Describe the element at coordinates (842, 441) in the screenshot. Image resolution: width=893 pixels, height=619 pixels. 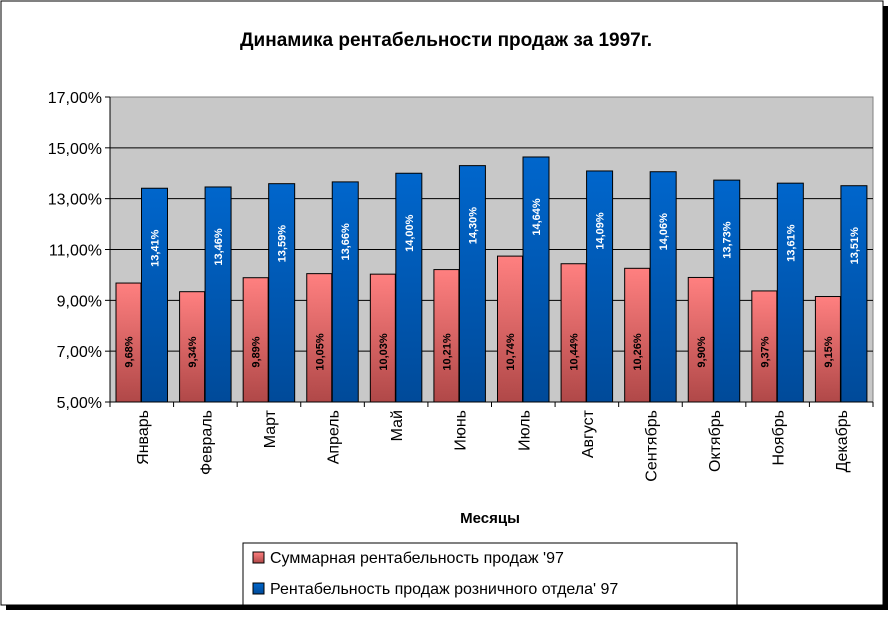
I see `x-tick-label: Декабрь` at that location.